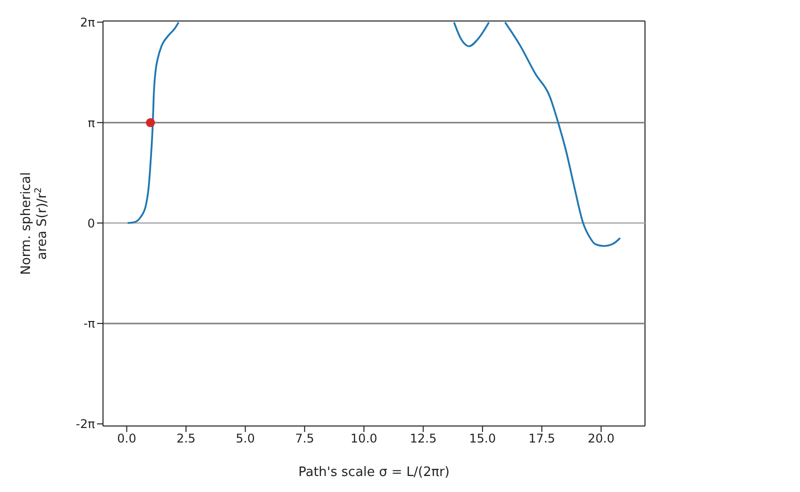 The height and width of the screenshot is (492, 800). What do you see at coordinates (364, 439) in the screenshot?
I see `x-tick-label: 10.0` at bounding box center [364, 439].